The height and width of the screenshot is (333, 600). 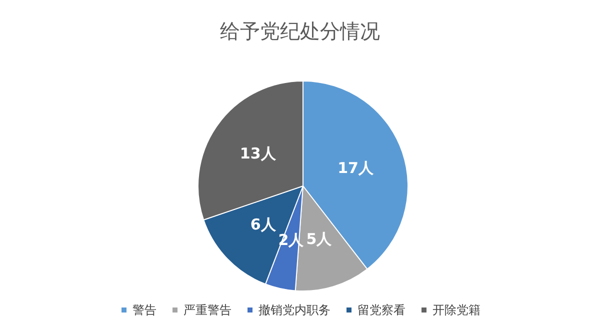 I want to click on data-label: 13人, so click(x=258, y=153).